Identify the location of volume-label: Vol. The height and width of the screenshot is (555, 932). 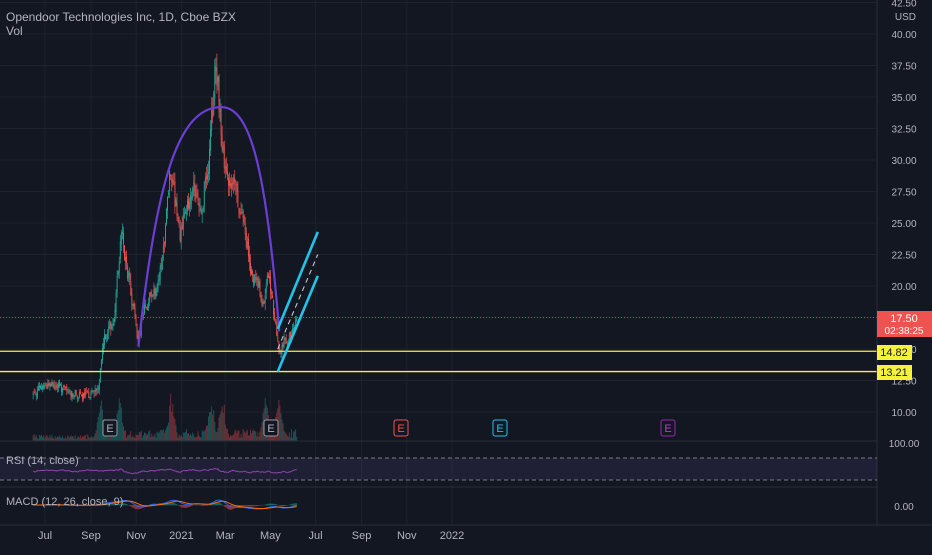
(121, 31).